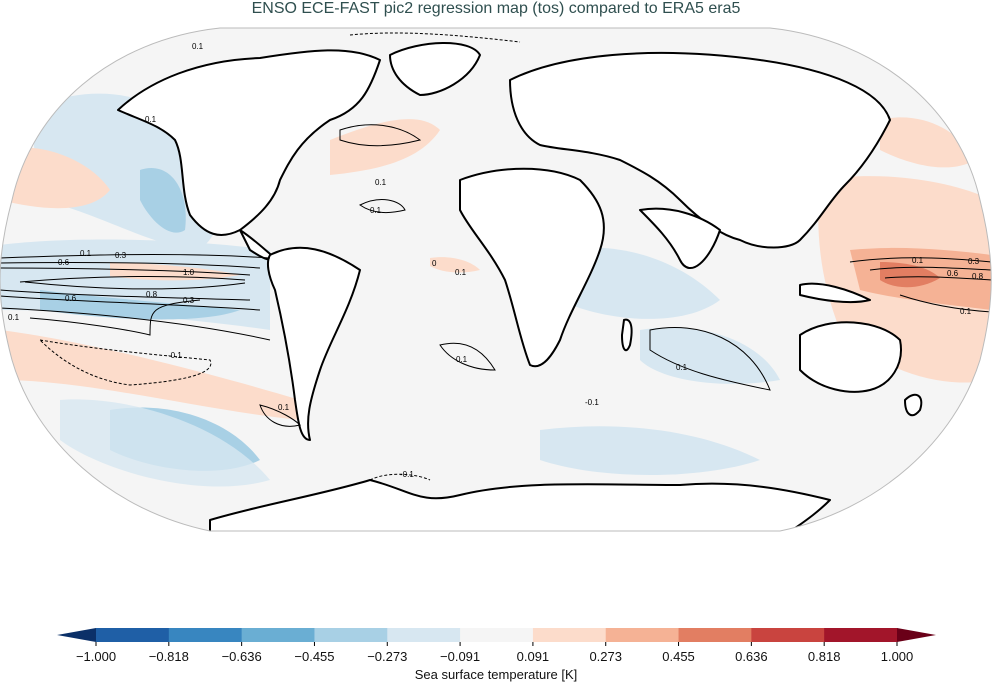 This screenshot has width=992, height=683. What do you see at coordinates (605, 656) in the screenshot?
I see `colorbar-tick-label: 0.273` at bounding box center [605, 656].